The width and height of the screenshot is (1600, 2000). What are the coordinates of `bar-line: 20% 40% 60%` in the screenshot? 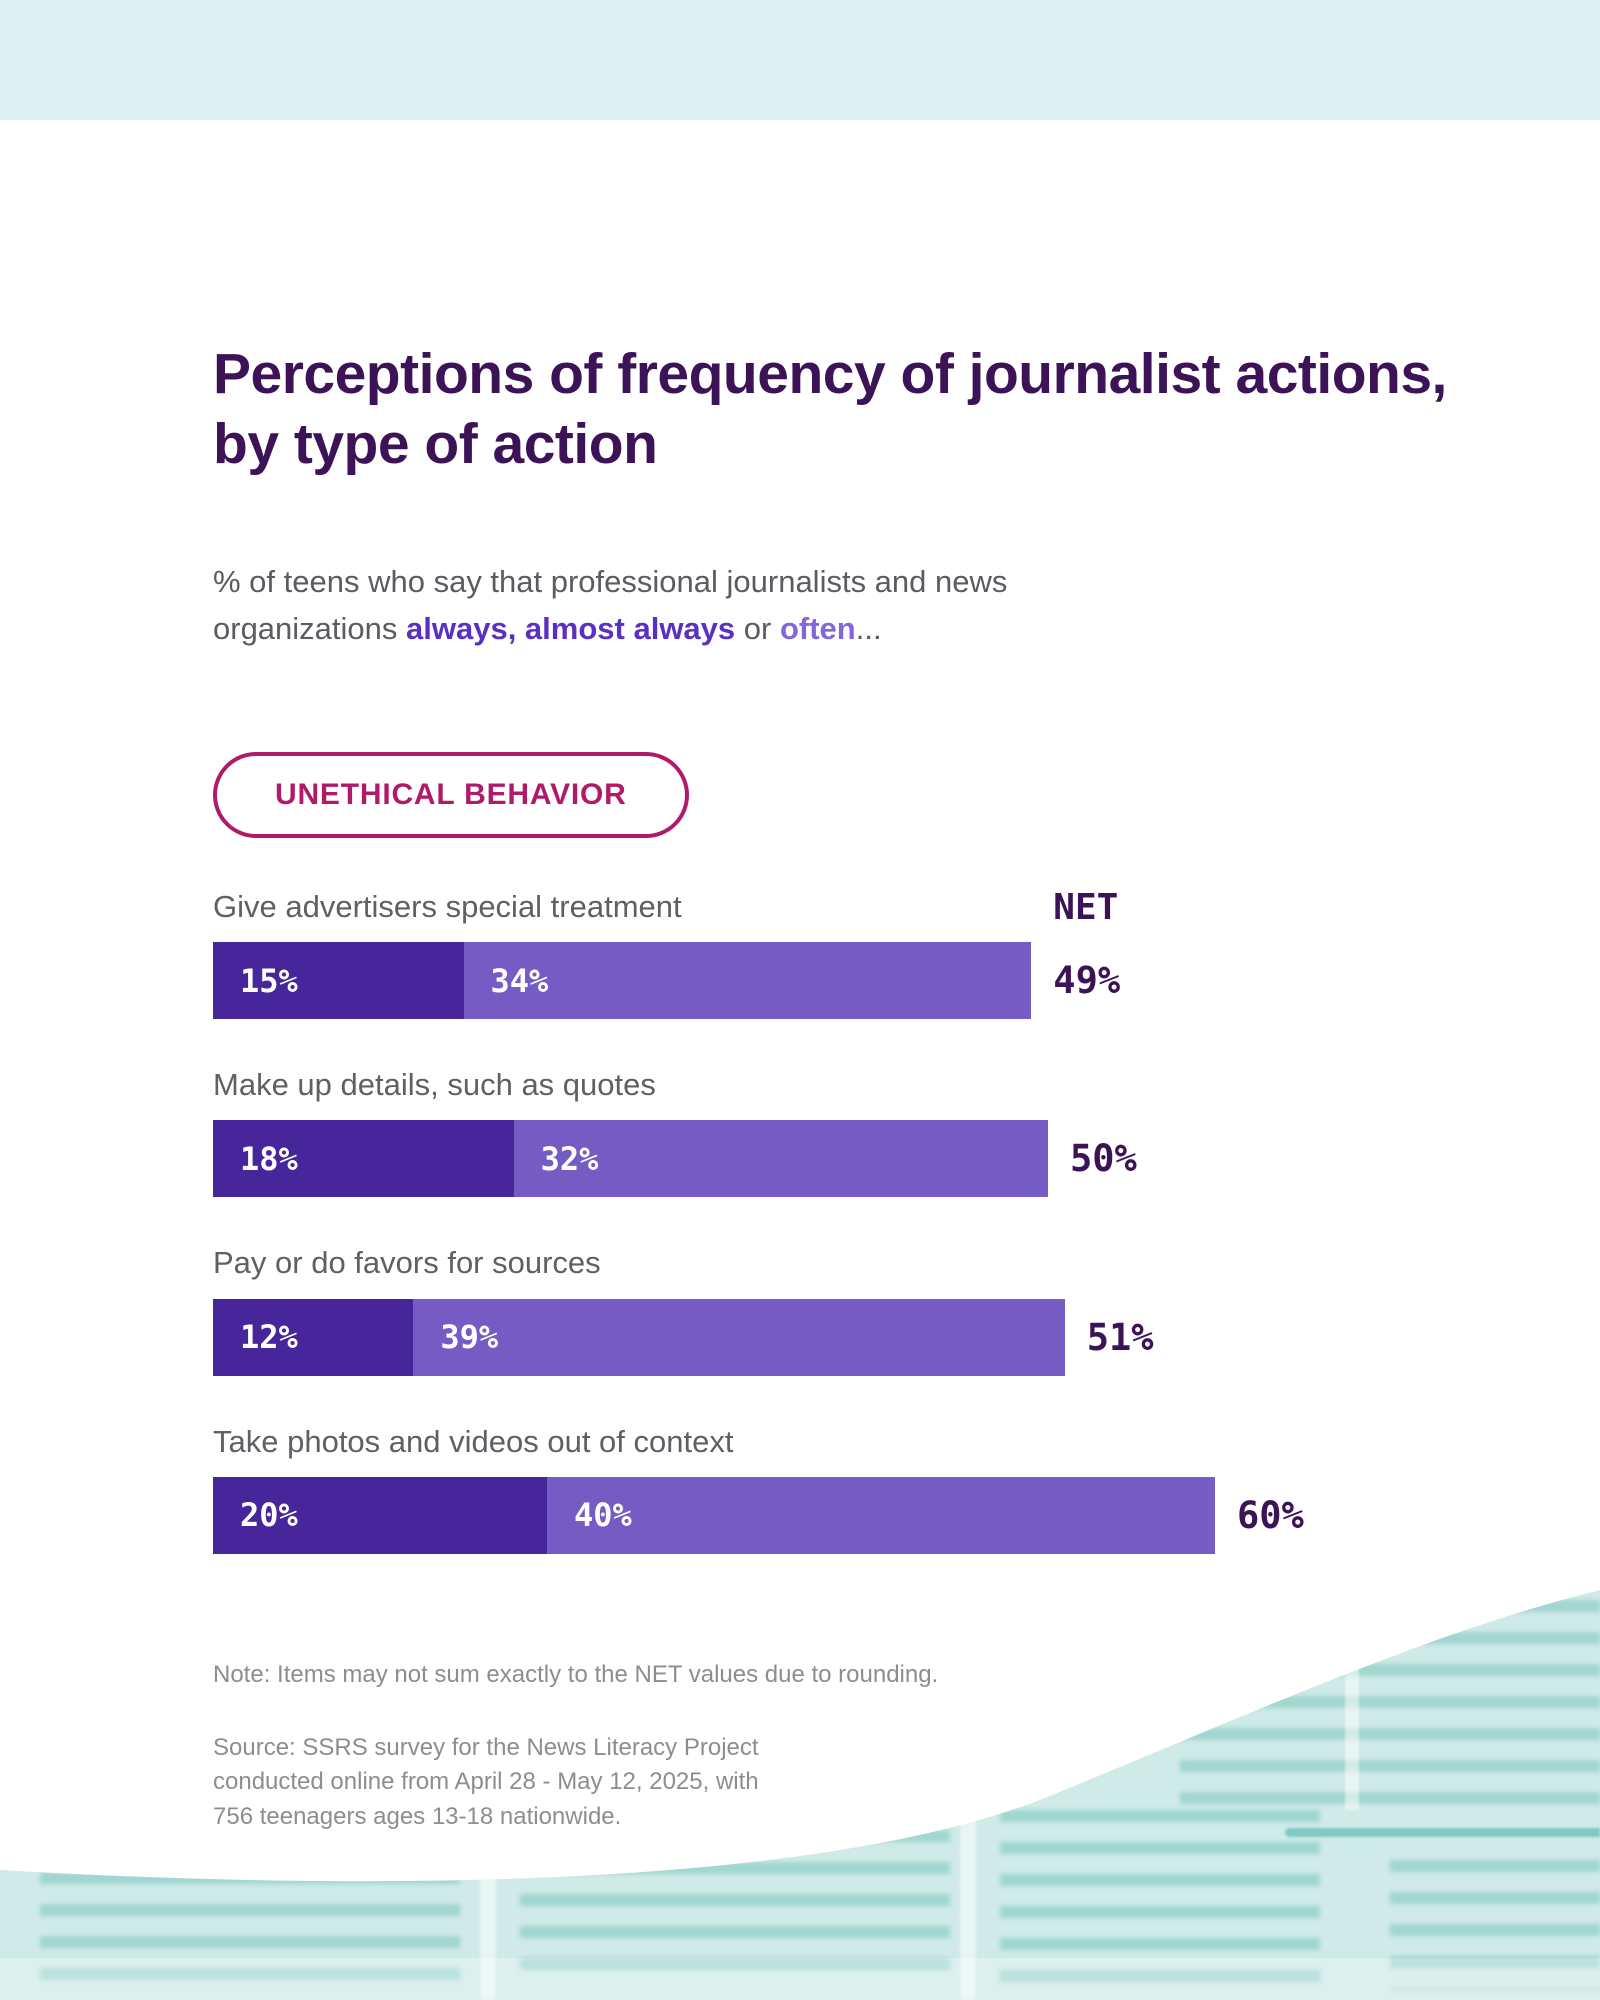 It's located at (853, 1515).